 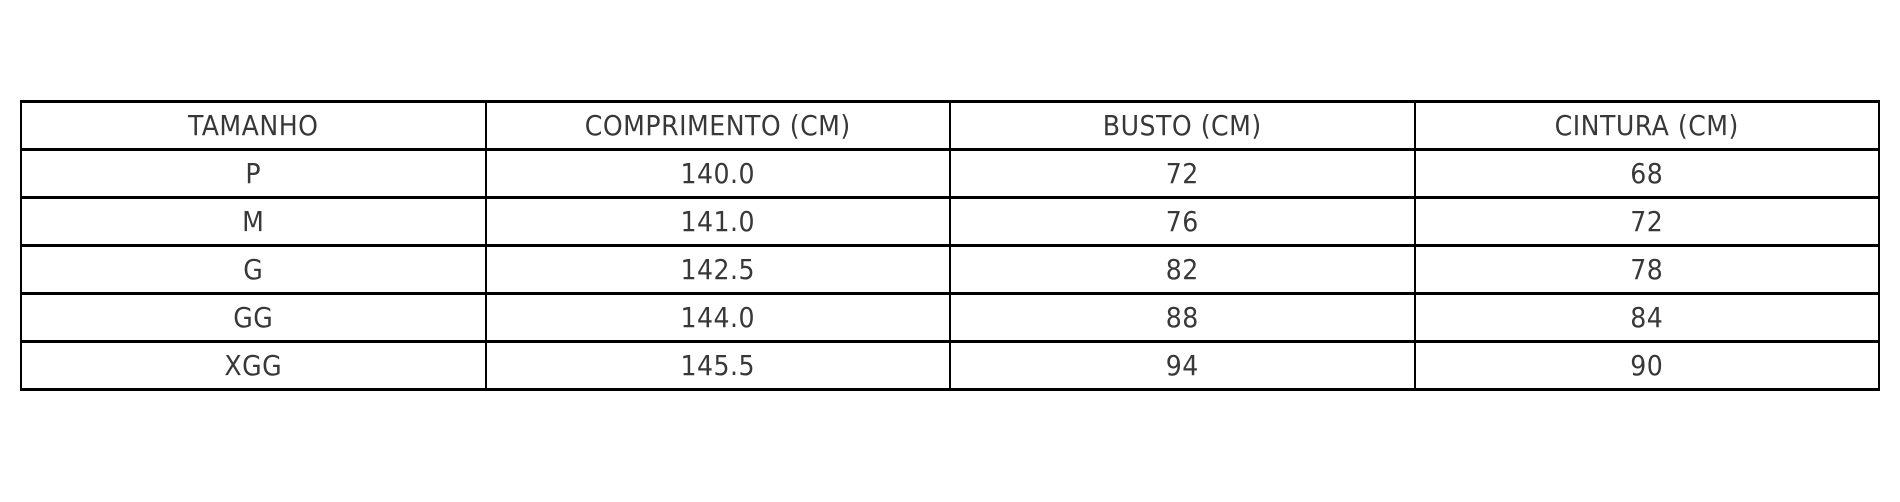 What do you see at coordinates (1646, 173) in the screenshot?
I see `table-cell-waist: 68` at bounding box center [1646, 173].